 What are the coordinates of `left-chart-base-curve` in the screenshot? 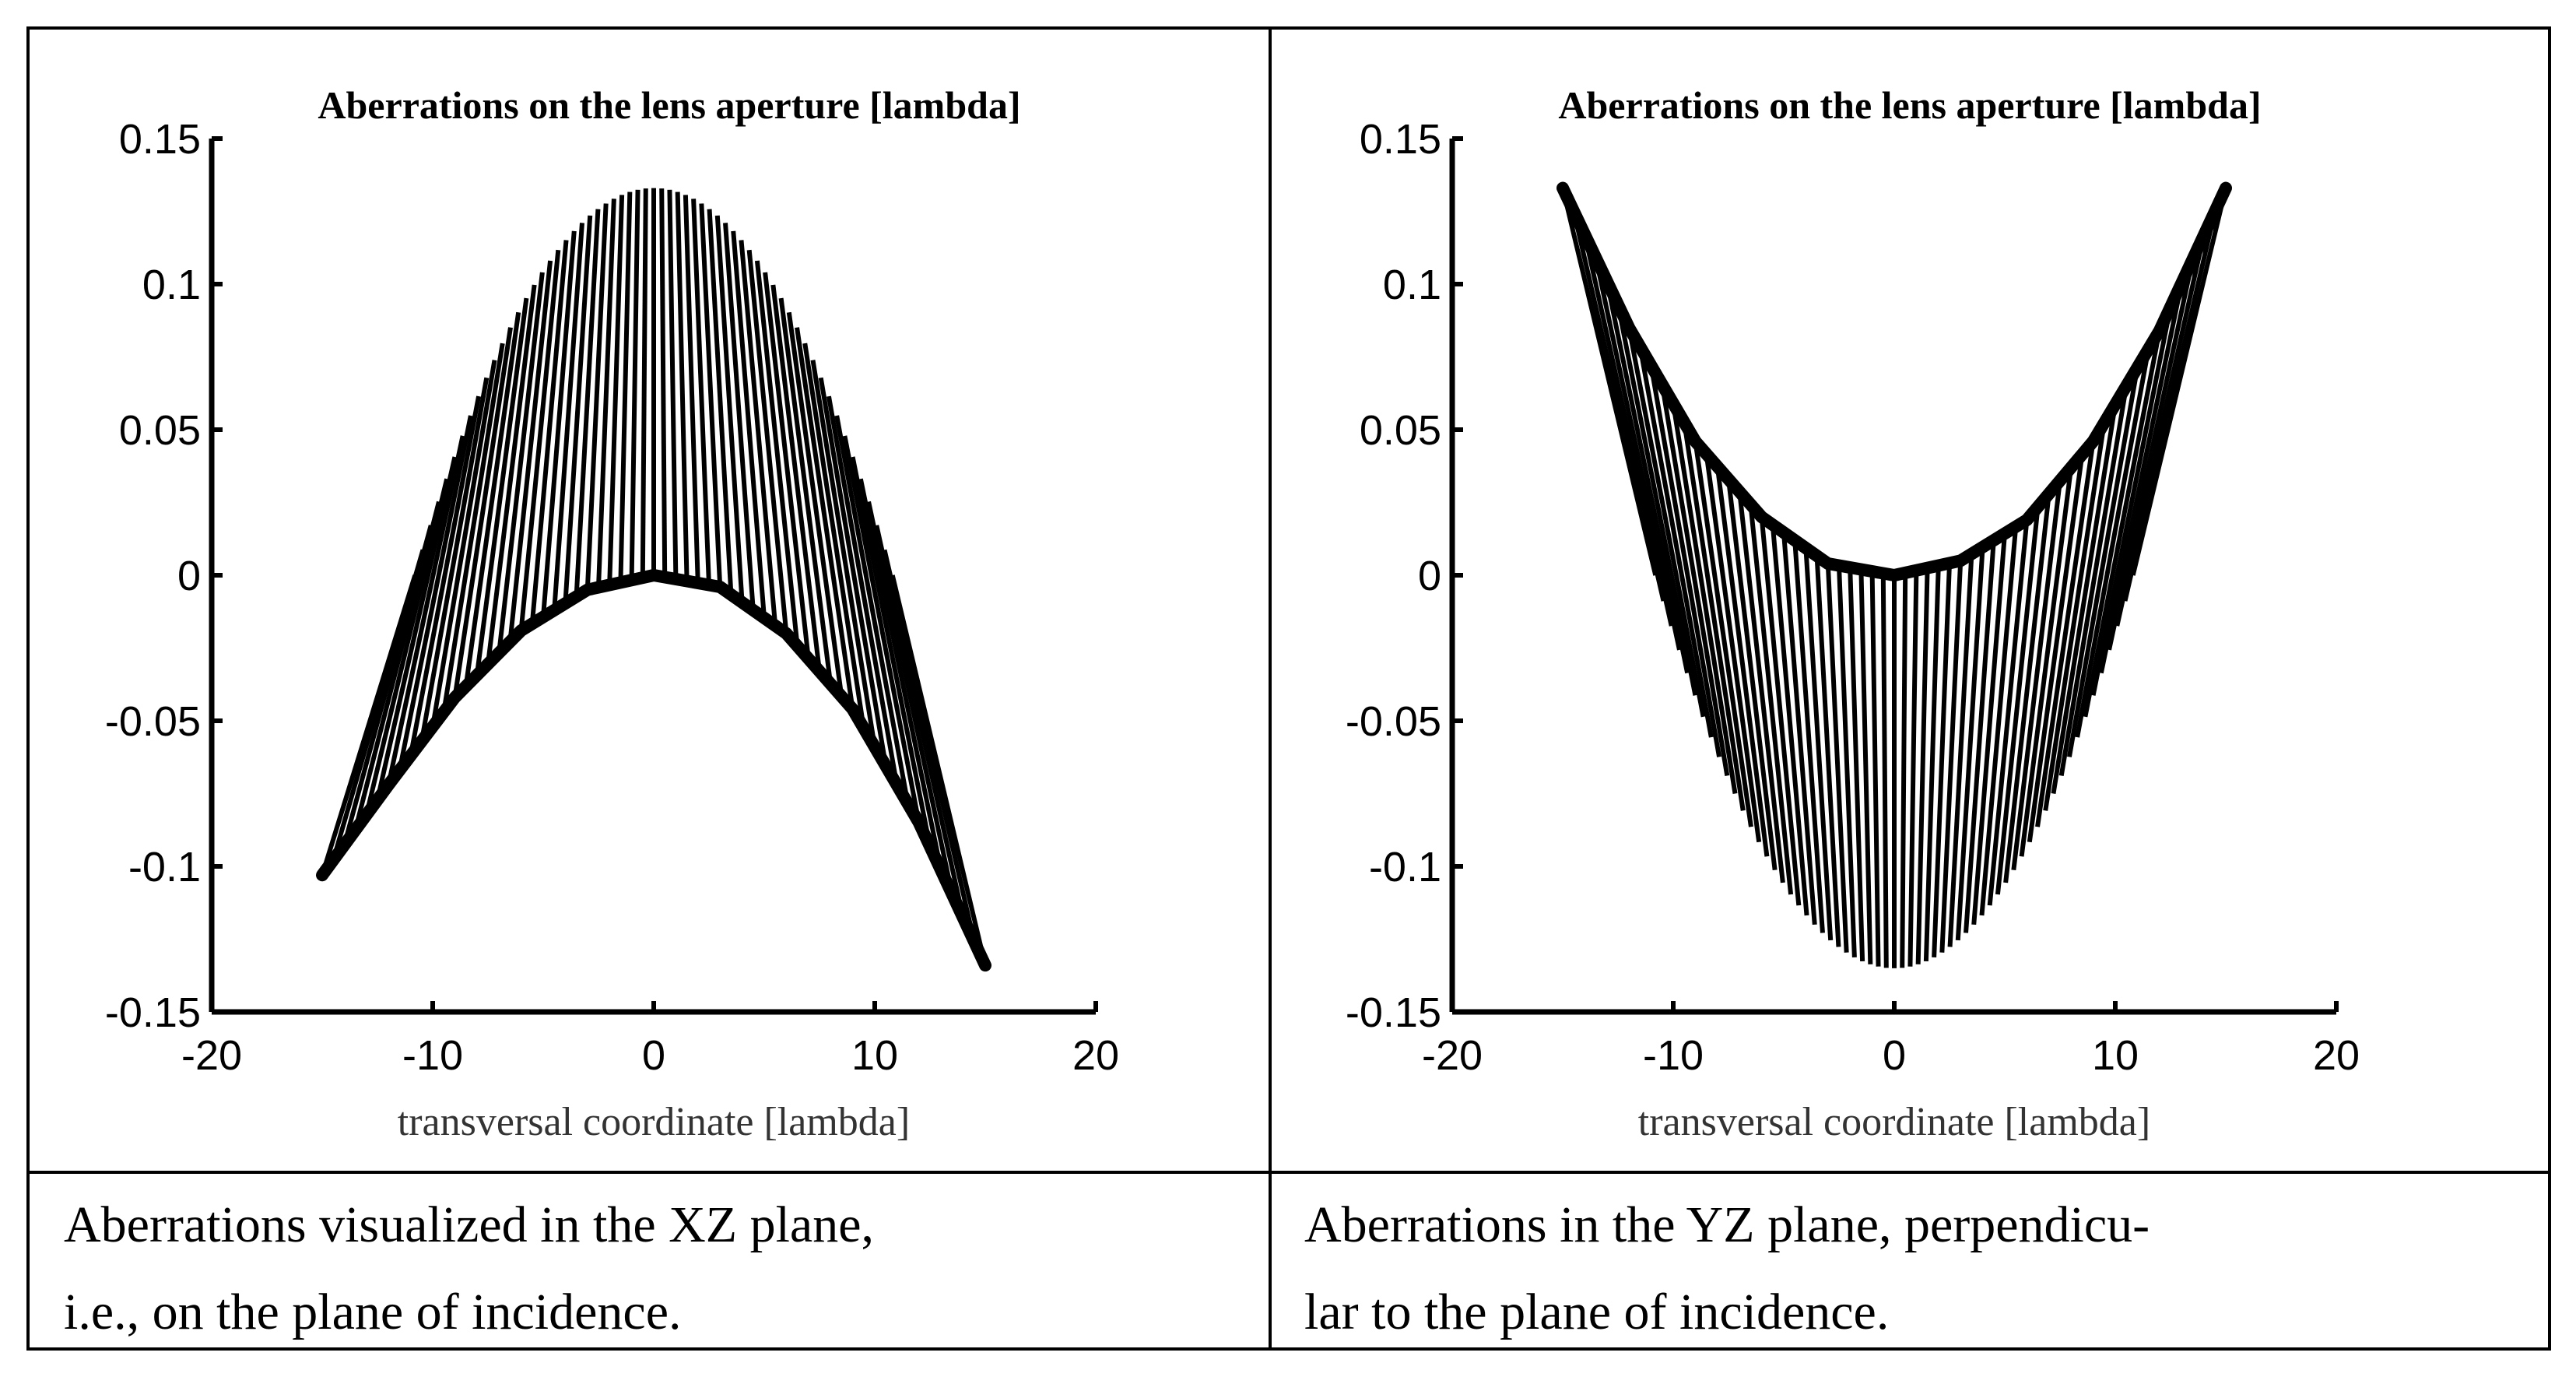 It's located at (653, 770).